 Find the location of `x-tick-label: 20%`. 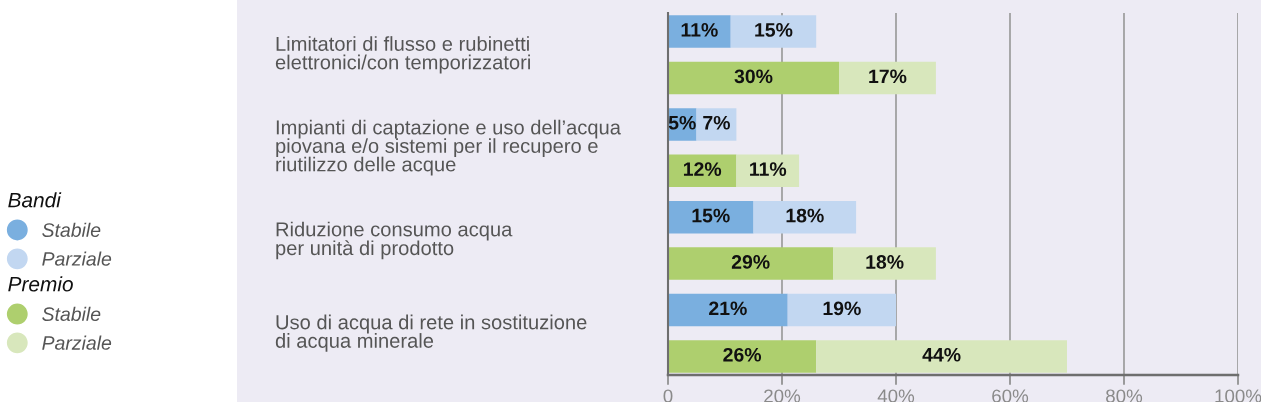

x-tick-label: 20% is located at coordinates (782, 395).